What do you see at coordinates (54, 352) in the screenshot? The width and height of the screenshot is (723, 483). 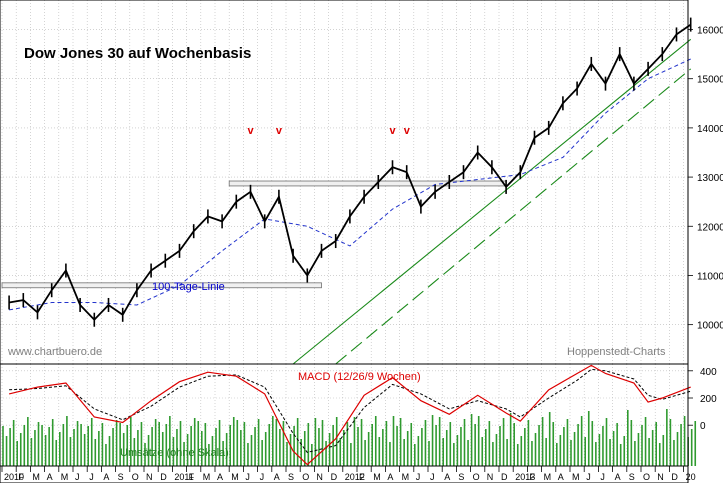 I see `watermark-left: www.chartbuero.de` at bounding box center [54, 352].